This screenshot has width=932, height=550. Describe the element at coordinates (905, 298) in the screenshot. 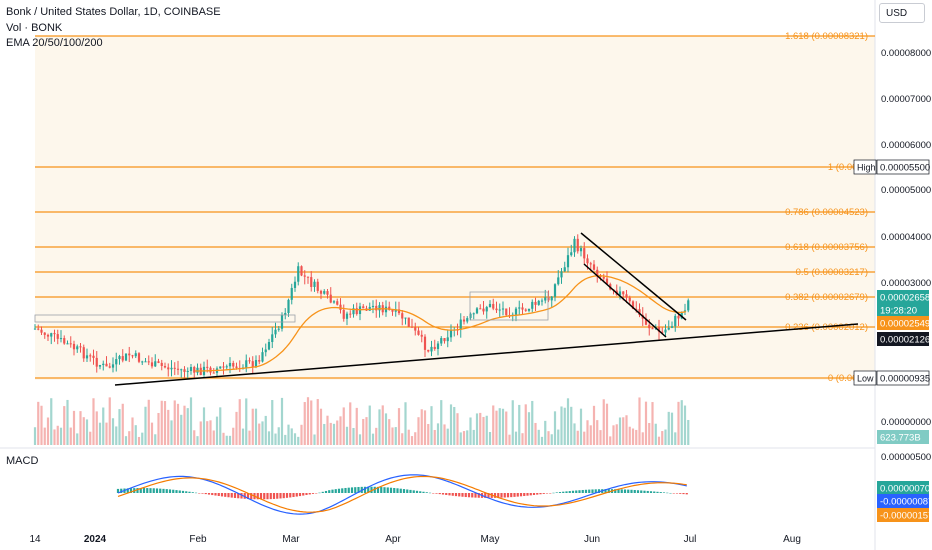

I see `price-badge-value: 0.00002658` at that location.